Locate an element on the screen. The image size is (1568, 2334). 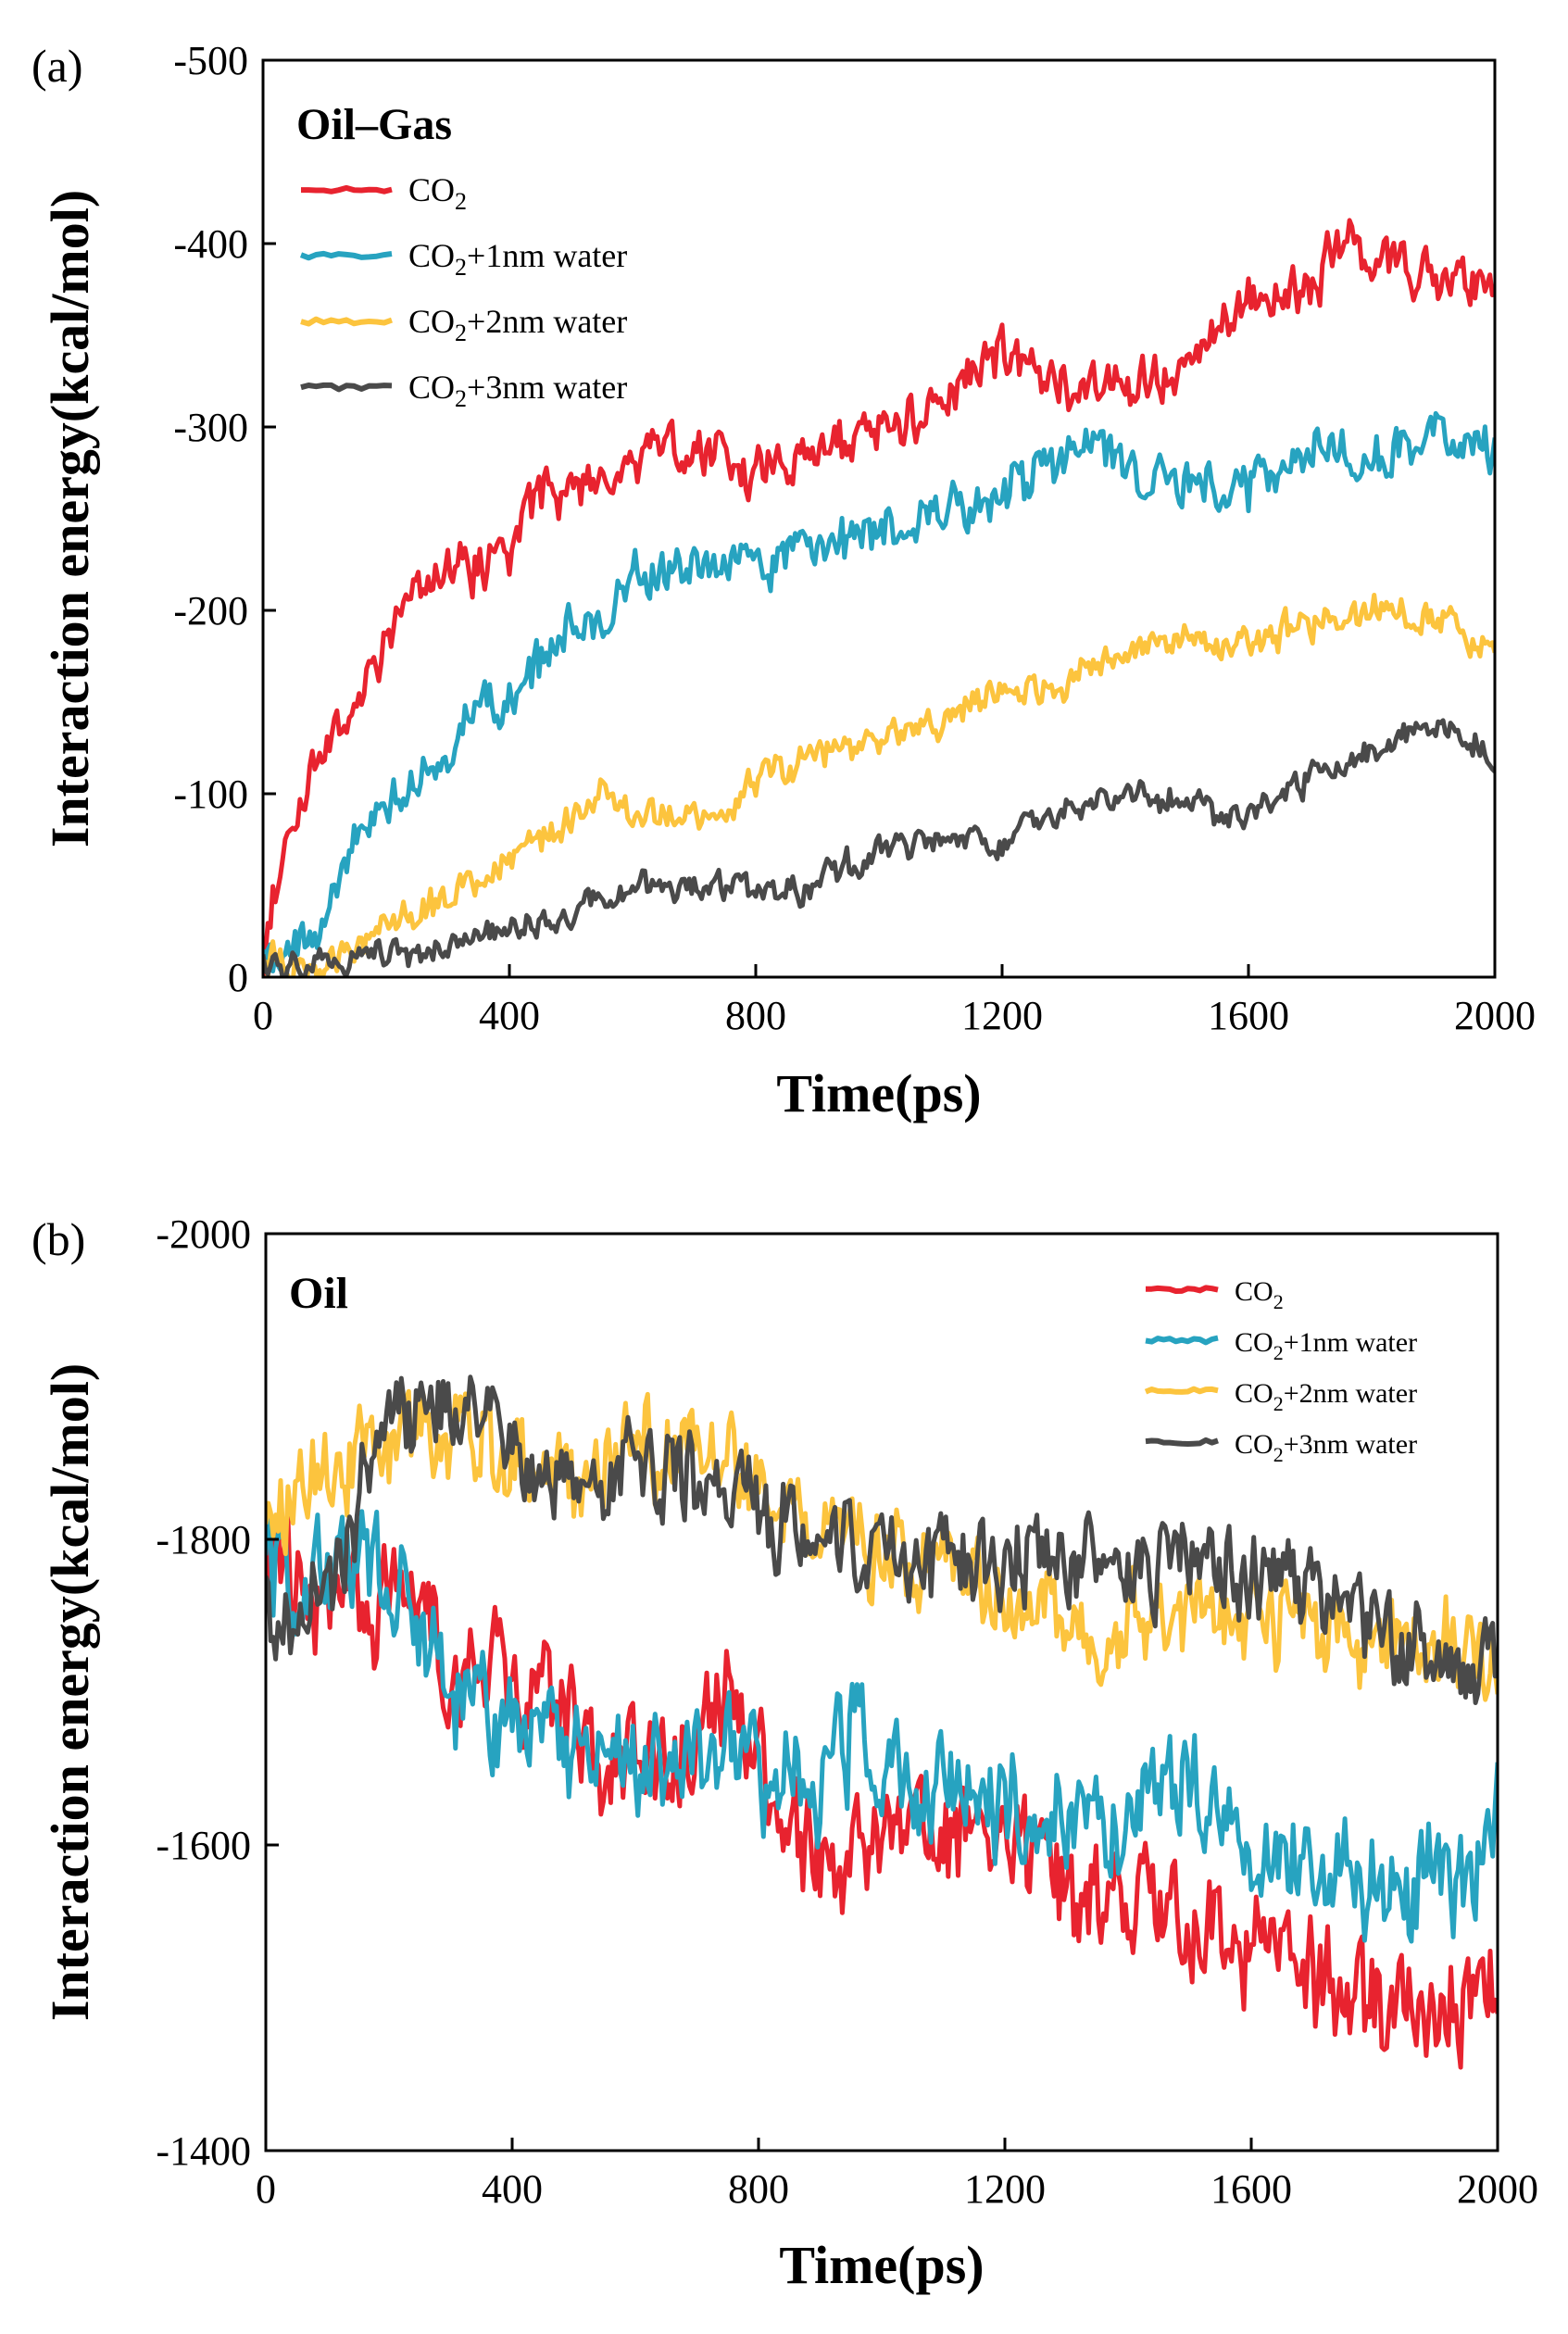
y-tick-label: -400 is located at coordinates (211, 244).